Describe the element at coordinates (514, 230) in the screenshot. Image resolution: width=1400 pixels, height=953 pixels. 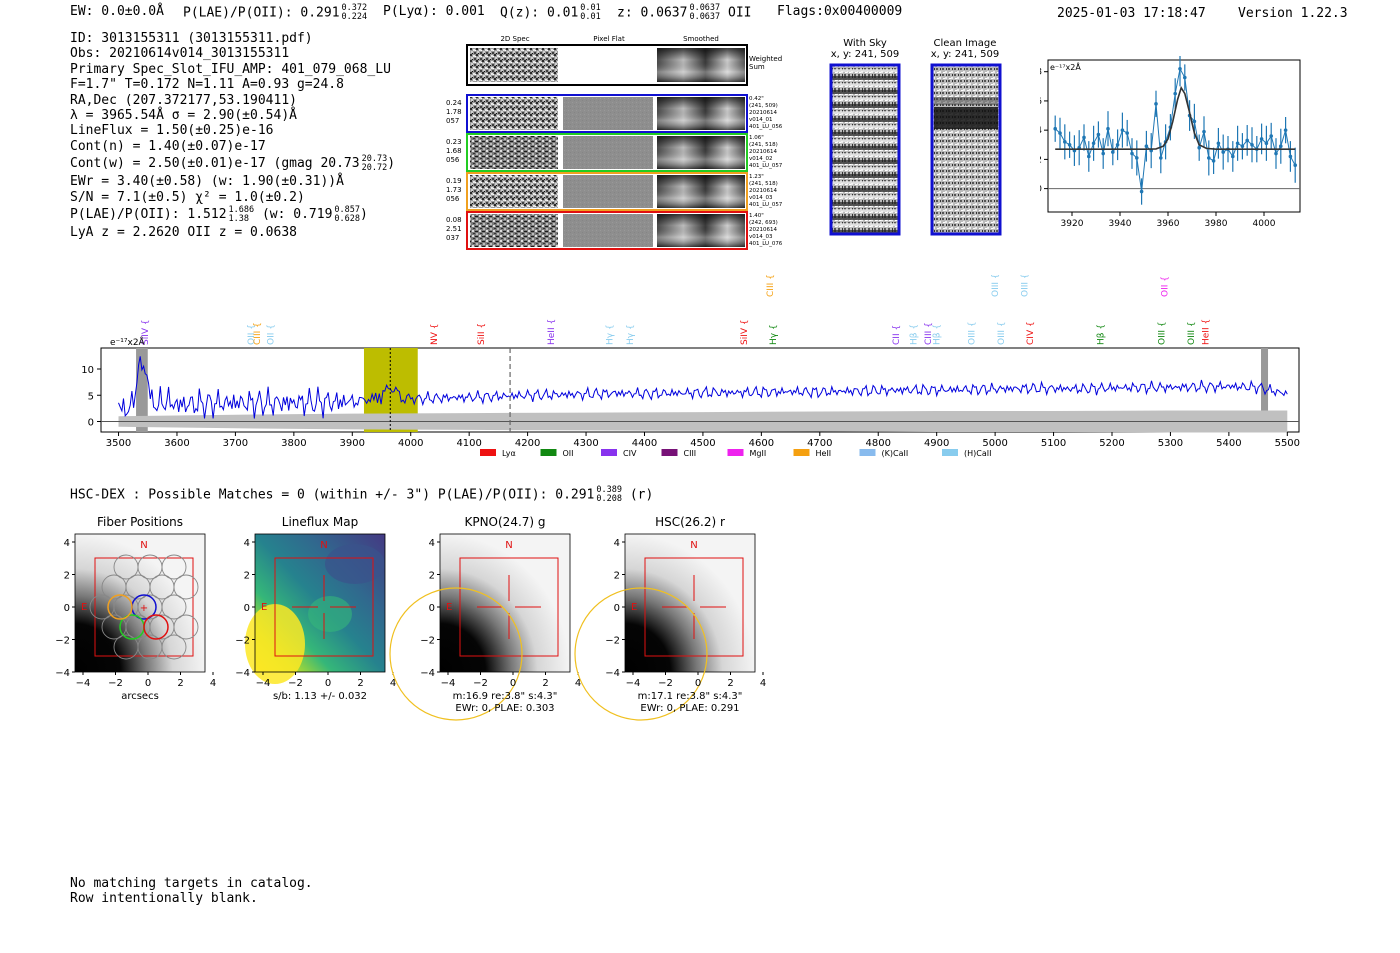
I see `cutout-2dspec` at that location.